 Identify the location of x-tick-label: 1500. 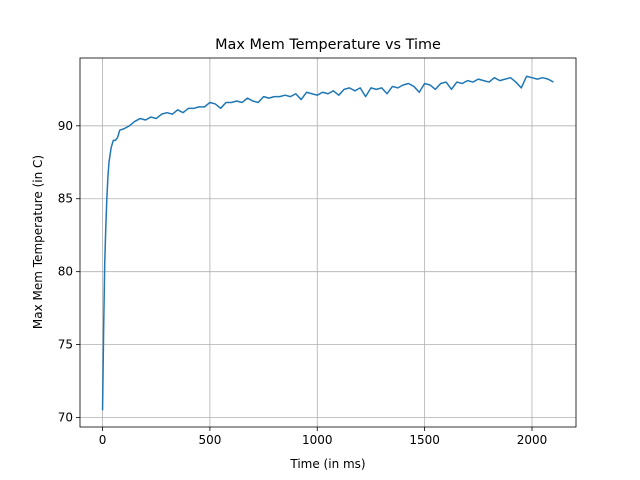
(424, 440).